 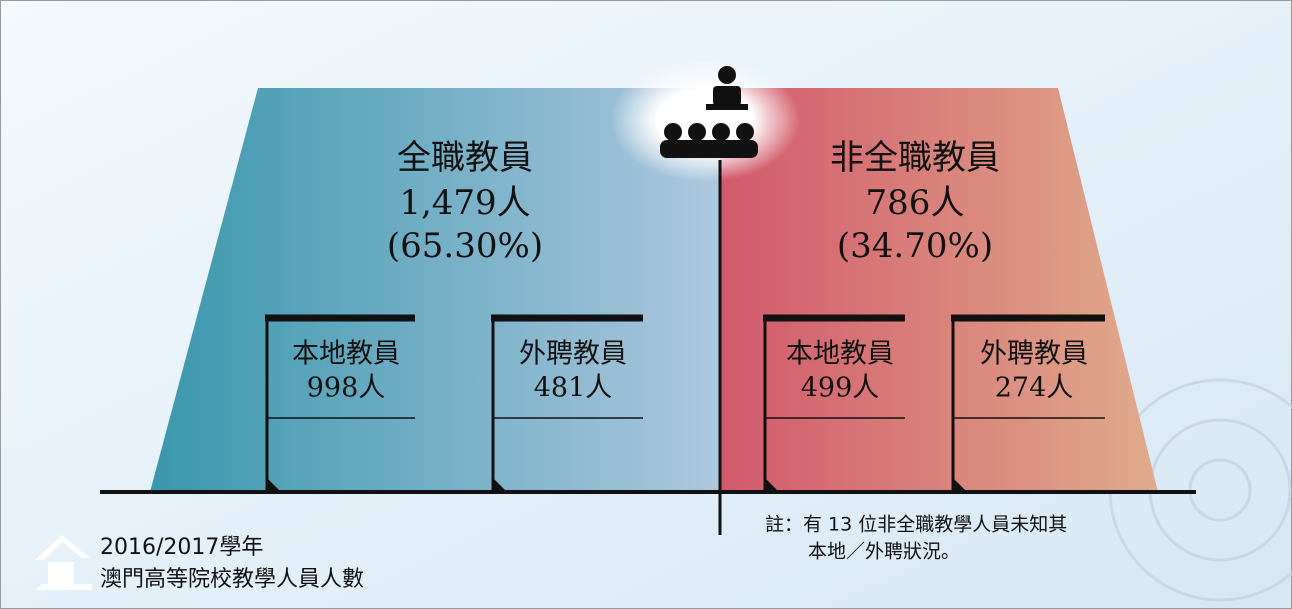 What do you see at coordinates (464, 203) in the screenshot?
I see `full-time-count: 1,479人` at bounding box center [464, 203].